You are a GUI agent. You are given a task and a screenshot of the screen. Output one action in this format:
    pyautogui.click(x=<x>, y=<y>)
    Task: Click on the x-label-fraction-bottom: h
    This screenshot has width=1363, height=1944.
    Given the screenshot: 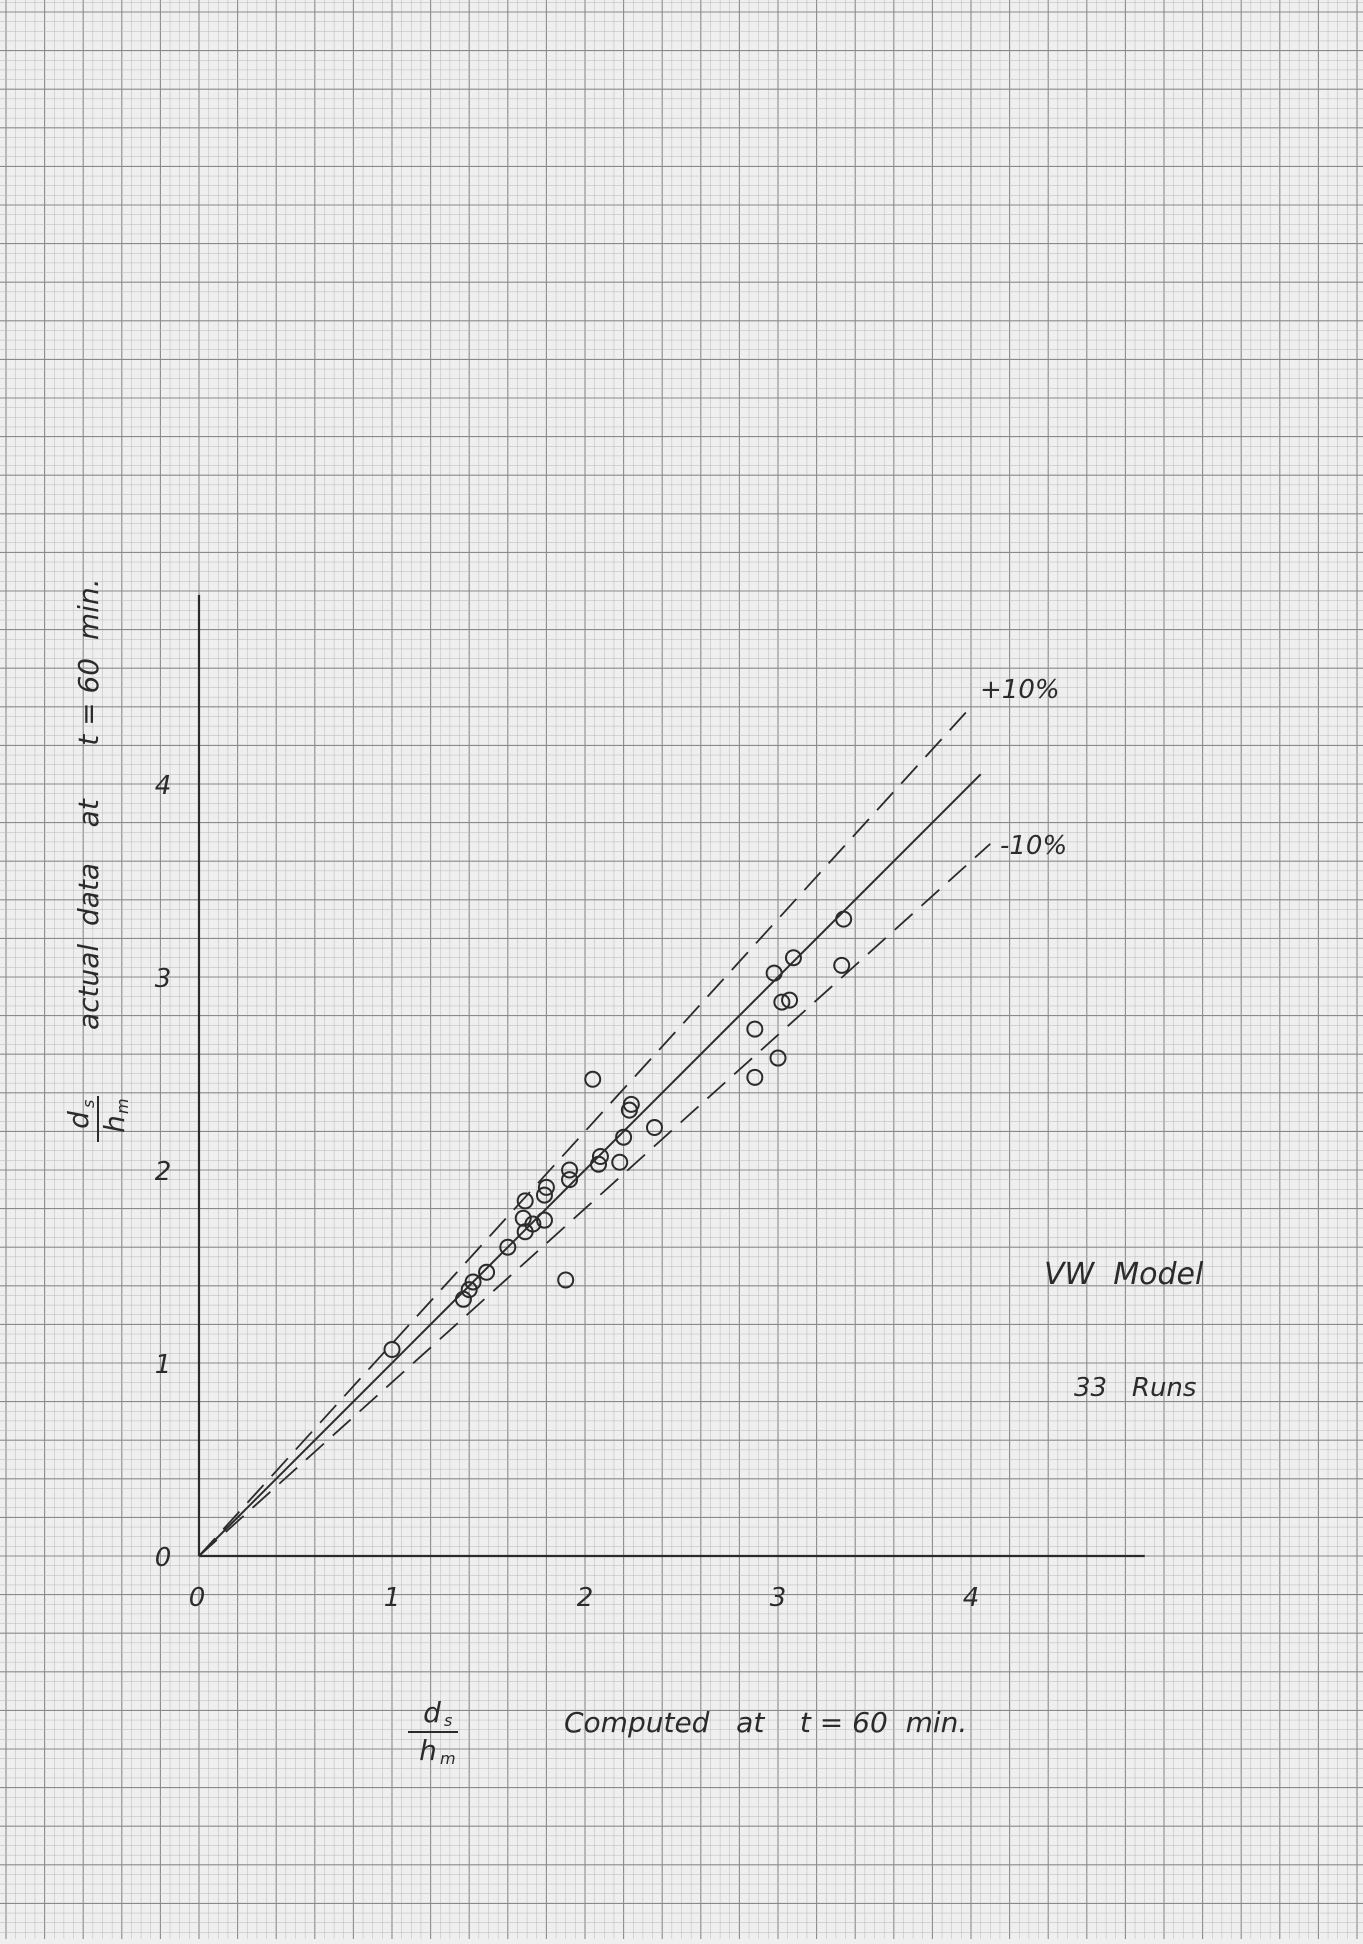 What is the action you would take?
    pyautogui.click(x=428, y=1750)
    